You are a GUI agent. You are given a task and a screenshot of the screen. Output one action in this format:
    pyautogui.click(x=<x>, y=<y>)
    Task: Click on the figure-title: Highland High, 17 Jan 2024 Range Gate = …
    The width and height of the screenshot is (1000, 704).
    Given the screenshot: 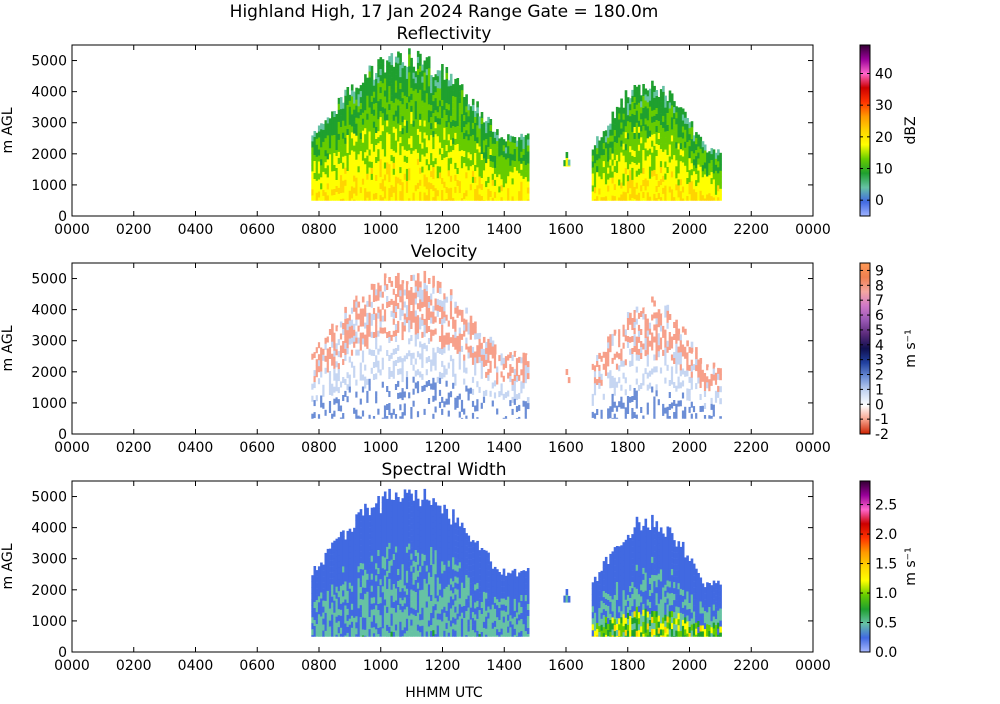 What is the action you would take?
    pyautogui.click(x=444, y=12)
    